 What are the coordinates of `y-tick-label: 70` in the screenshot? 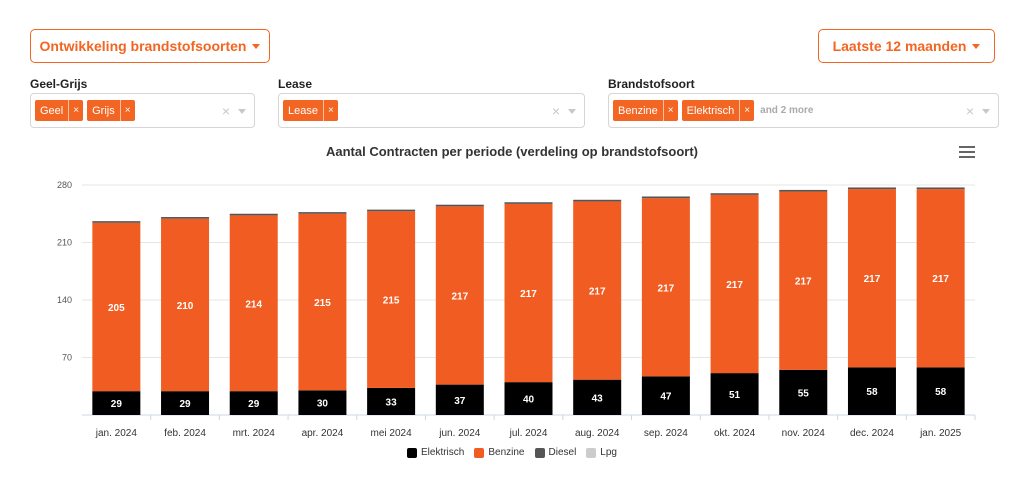 It's located at (67, 358).